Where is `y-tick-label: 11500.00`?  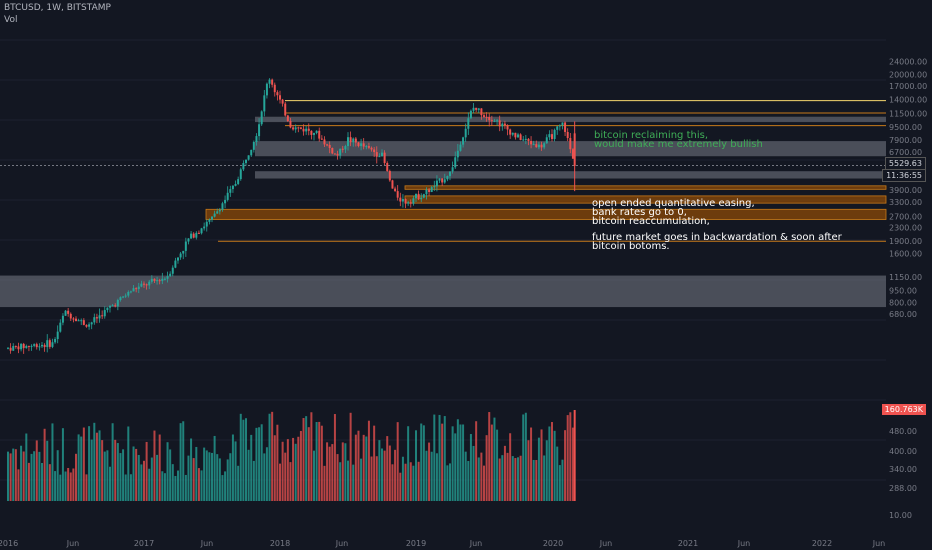
y-tick-label: 11500.00 is located at coordinates (908, 114).